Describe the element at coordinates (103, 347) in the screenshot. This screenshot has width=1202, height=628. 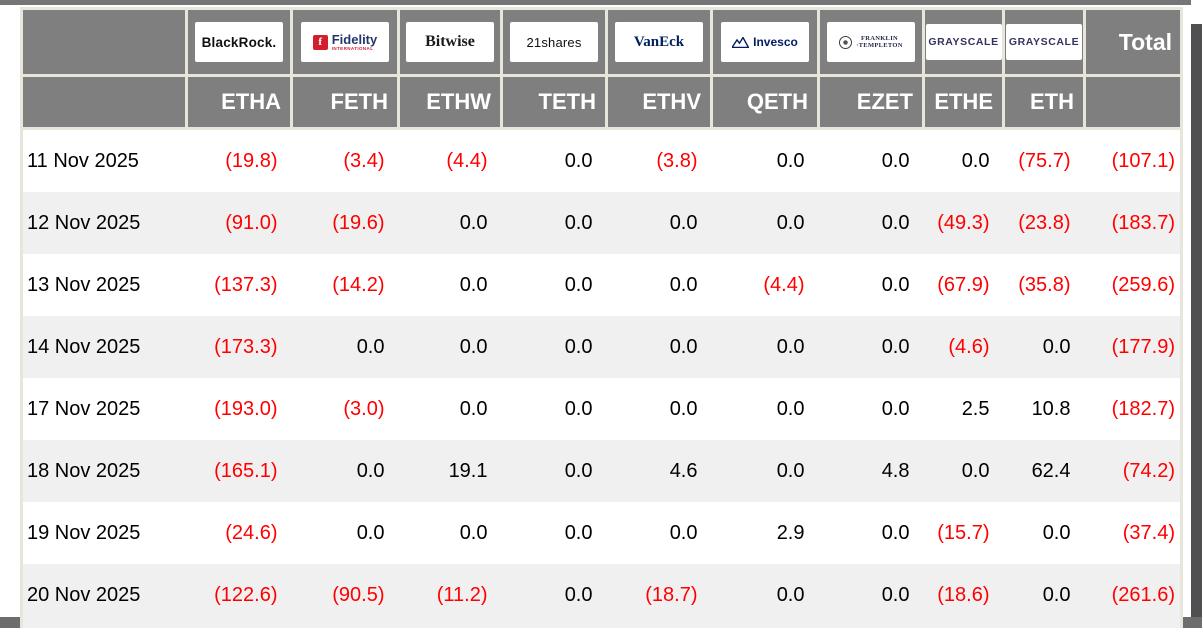
I see `date-cell: 14 Nov 2025` at that location.